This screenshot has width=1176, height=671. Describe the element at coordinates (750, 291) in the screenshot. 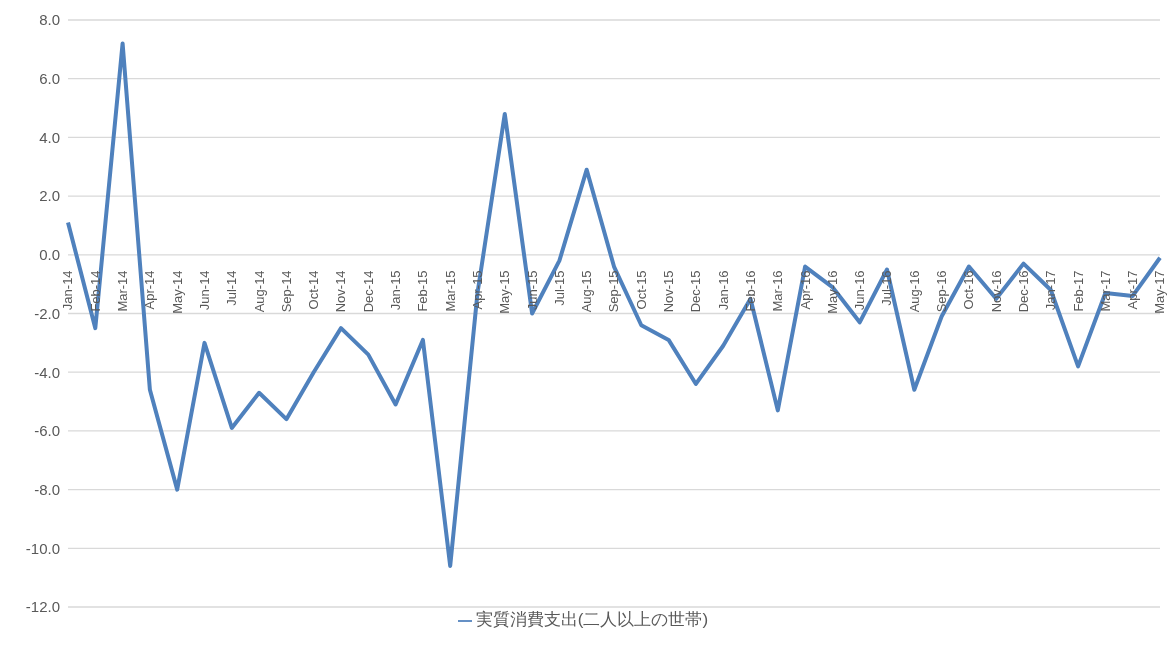

I see `x-tick-label: Feb-16` at that location.